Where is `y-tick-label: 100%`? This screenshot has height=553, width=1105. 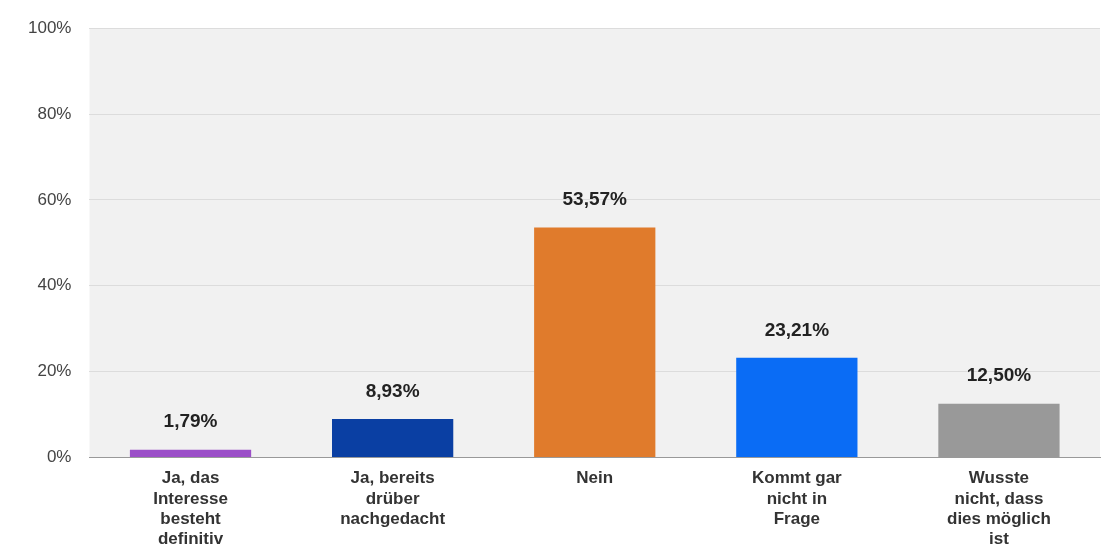
y-tick-label: 100% is located at coordinates (50, 27).